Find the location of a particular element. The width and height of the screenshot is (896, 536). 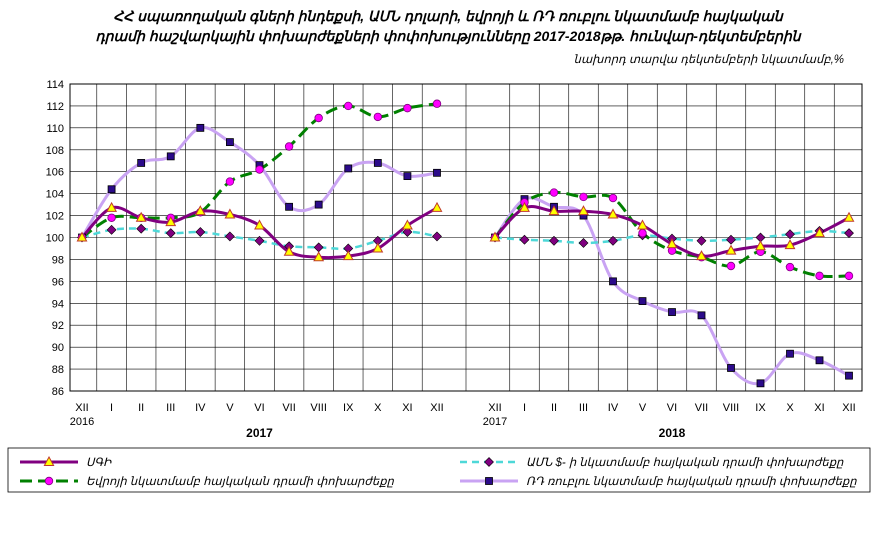

y-tick-label: 114 is located at coordinates (55, 85).